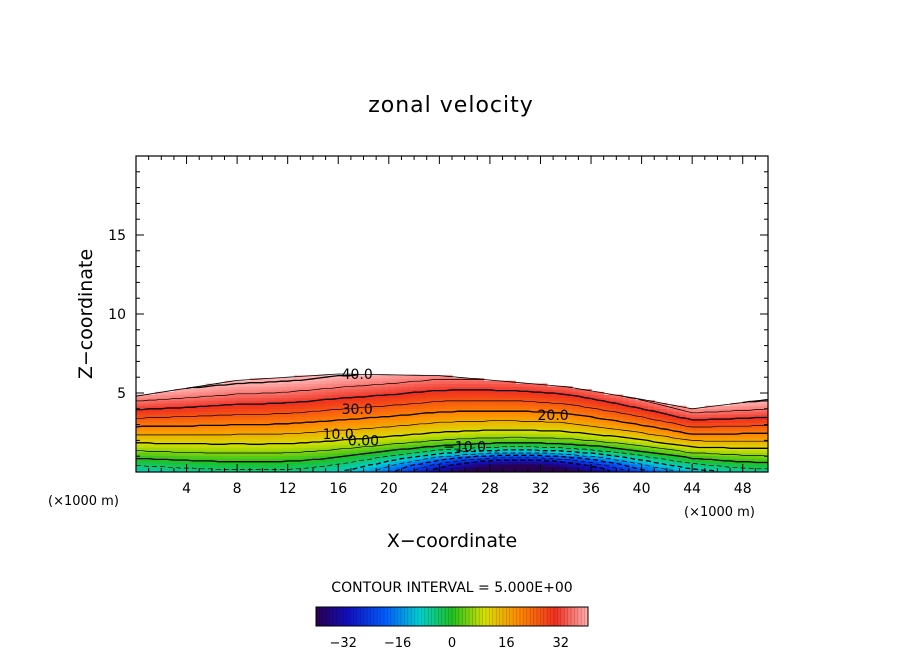  What do you see at coordinates (521, 464) in the screenshot?
I see `contour-line` at bounding box center [521, 464].